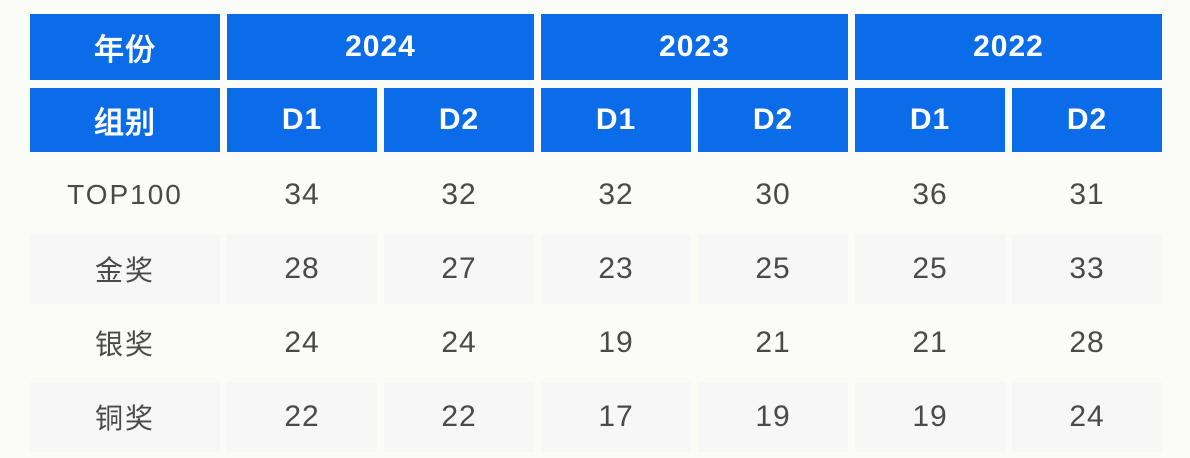  Describe the element at coordinates (124, 344) in the screenshot. I see `row-label: 银奖` at that location.